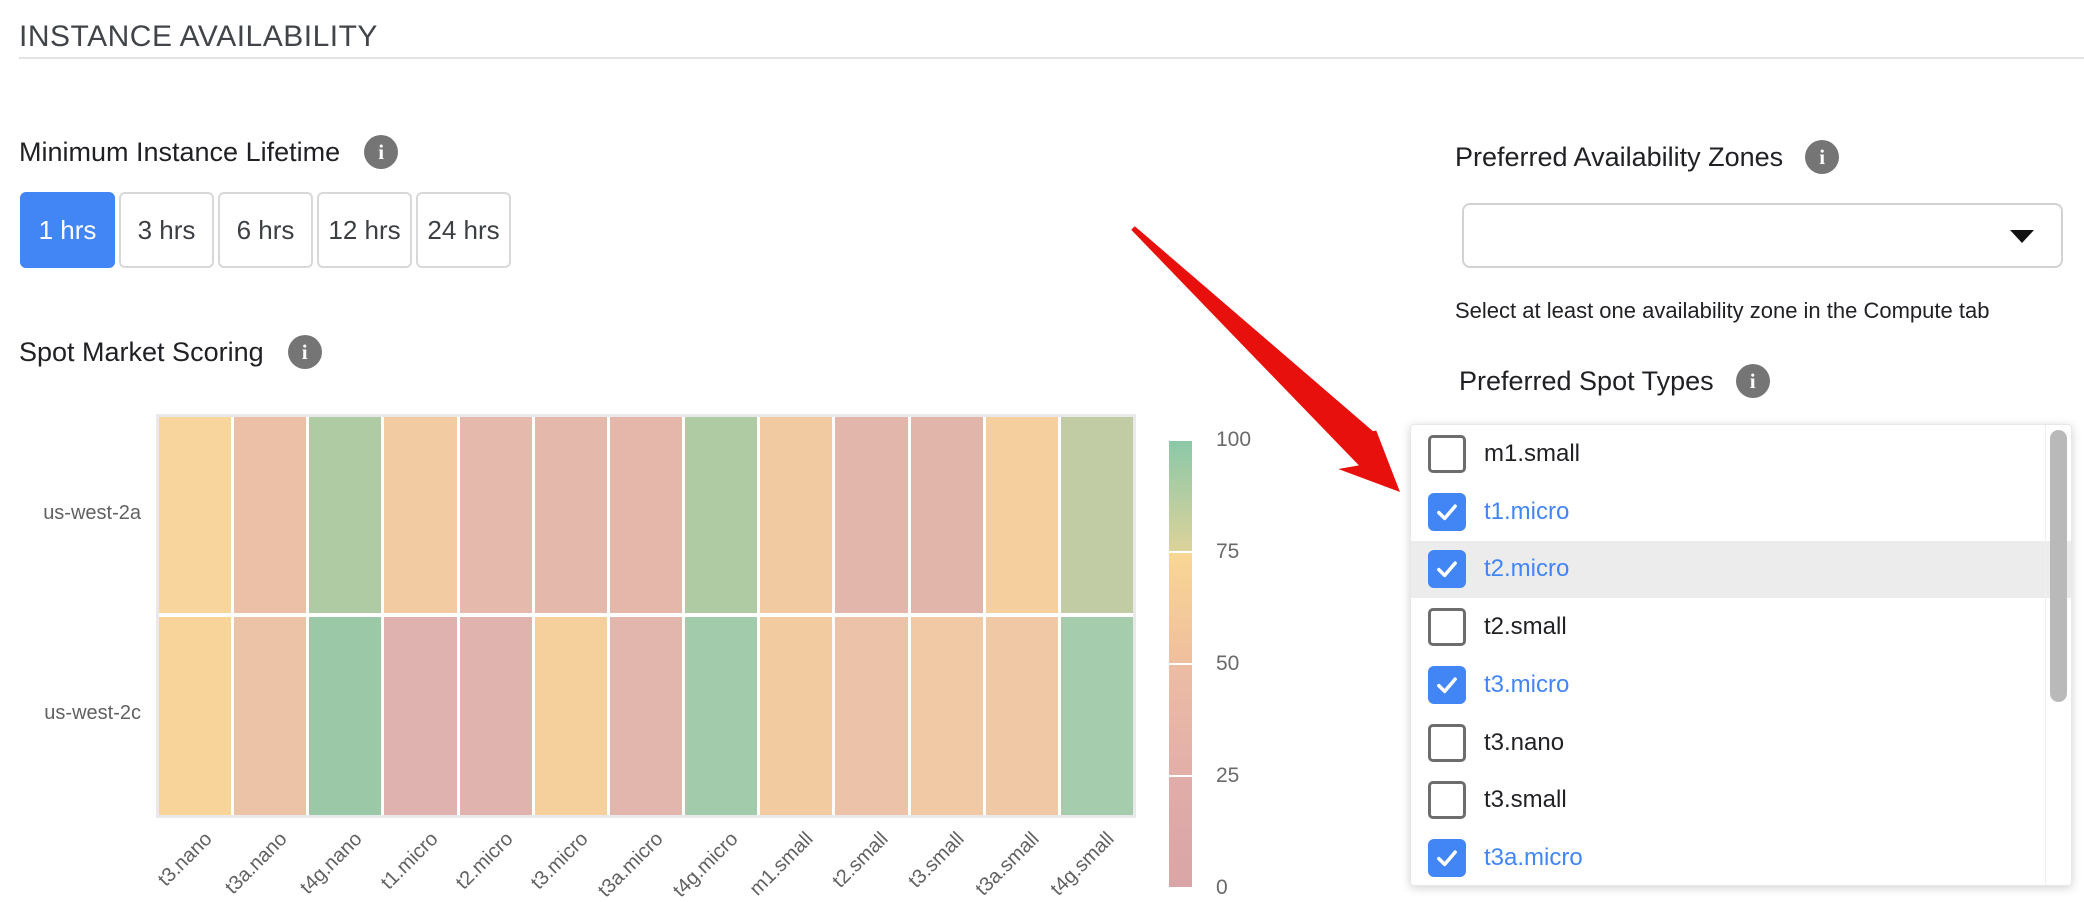  What do you see at coordinates (871, 515) in the screenshot?
I see `heatmap-cell-us-west-2a-t2.small` at bounding box center [871, 515].